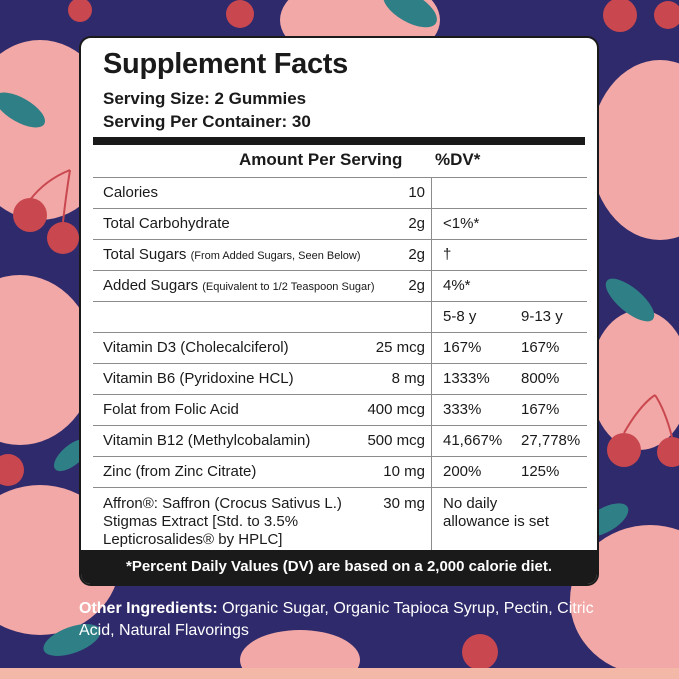 This screenshot has width=679, height=679. I want to click on nutrient-dv: 4%*, so click(457, 285).